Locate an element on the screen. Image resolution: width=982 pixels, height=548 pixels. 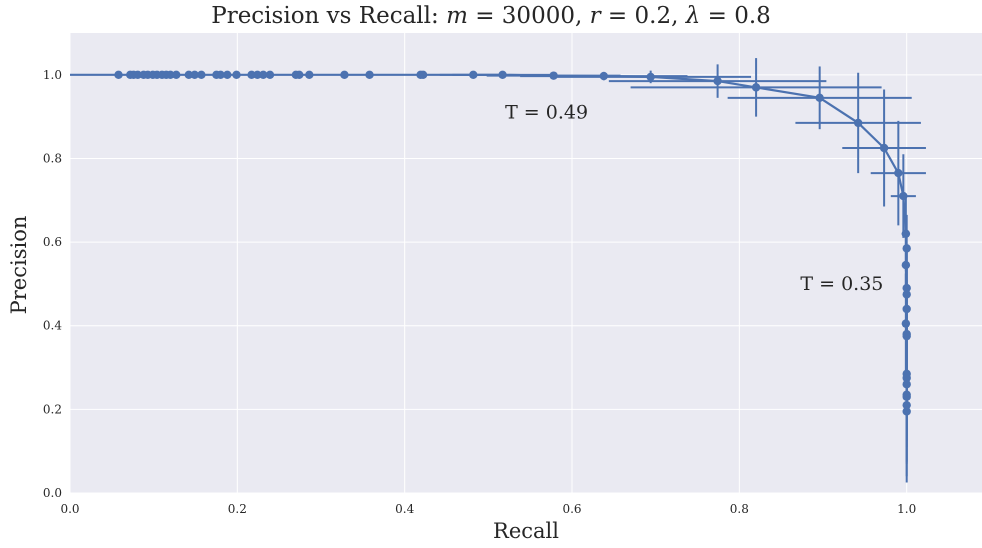
chart-title-r-value: 0.2 is located at coordinates (653, 16).